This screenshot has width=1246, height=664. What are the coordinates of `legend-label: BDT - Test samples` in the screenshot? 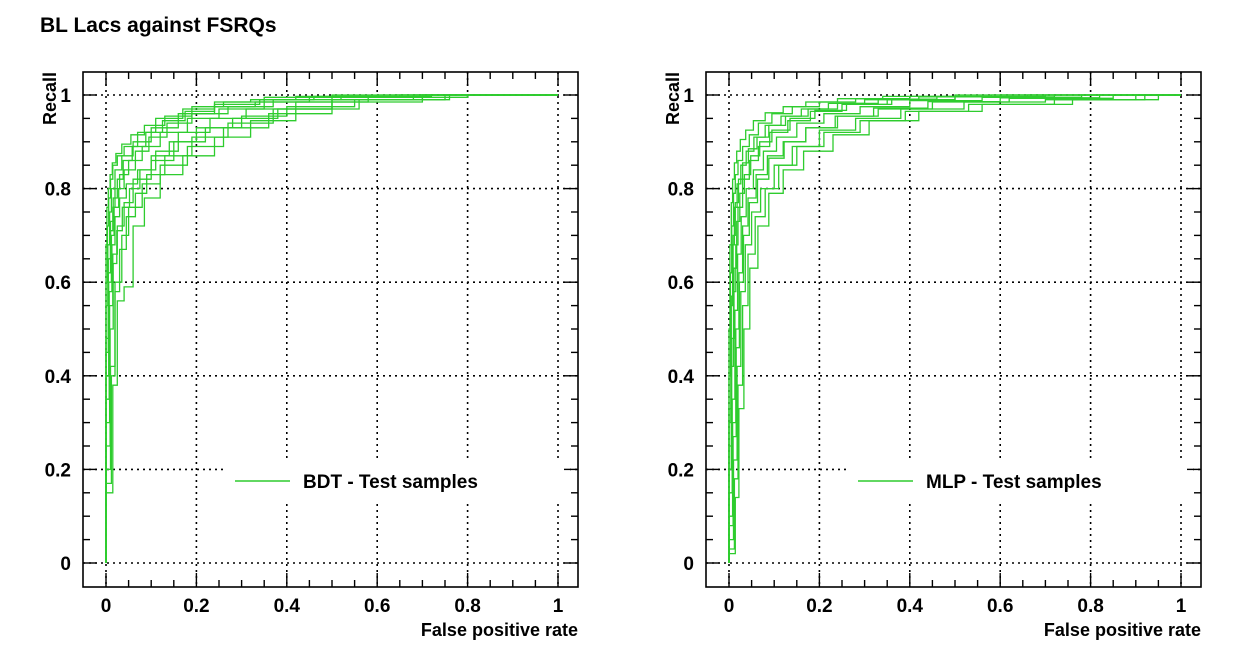 It's located at (390, 482).